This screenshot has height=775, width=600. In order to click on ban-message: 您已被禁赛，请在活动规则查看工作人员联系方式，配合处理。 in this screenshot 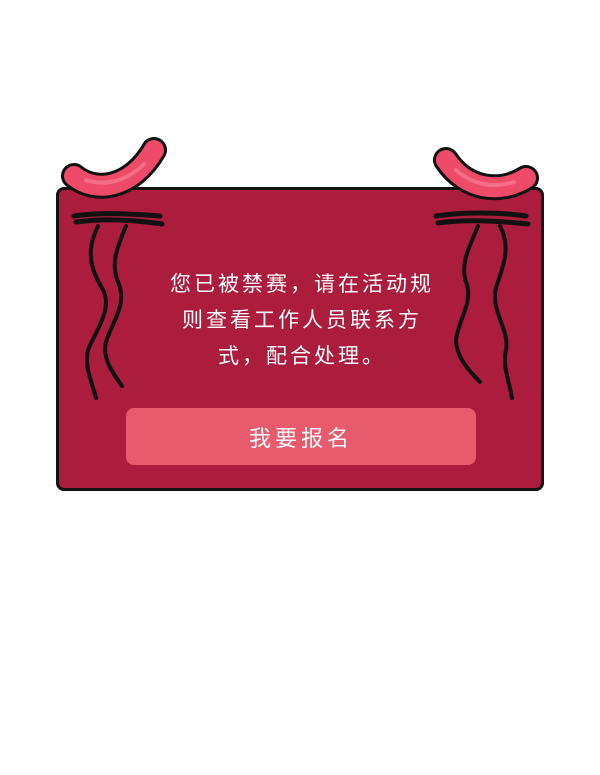, I will do `click(302, 320)`.